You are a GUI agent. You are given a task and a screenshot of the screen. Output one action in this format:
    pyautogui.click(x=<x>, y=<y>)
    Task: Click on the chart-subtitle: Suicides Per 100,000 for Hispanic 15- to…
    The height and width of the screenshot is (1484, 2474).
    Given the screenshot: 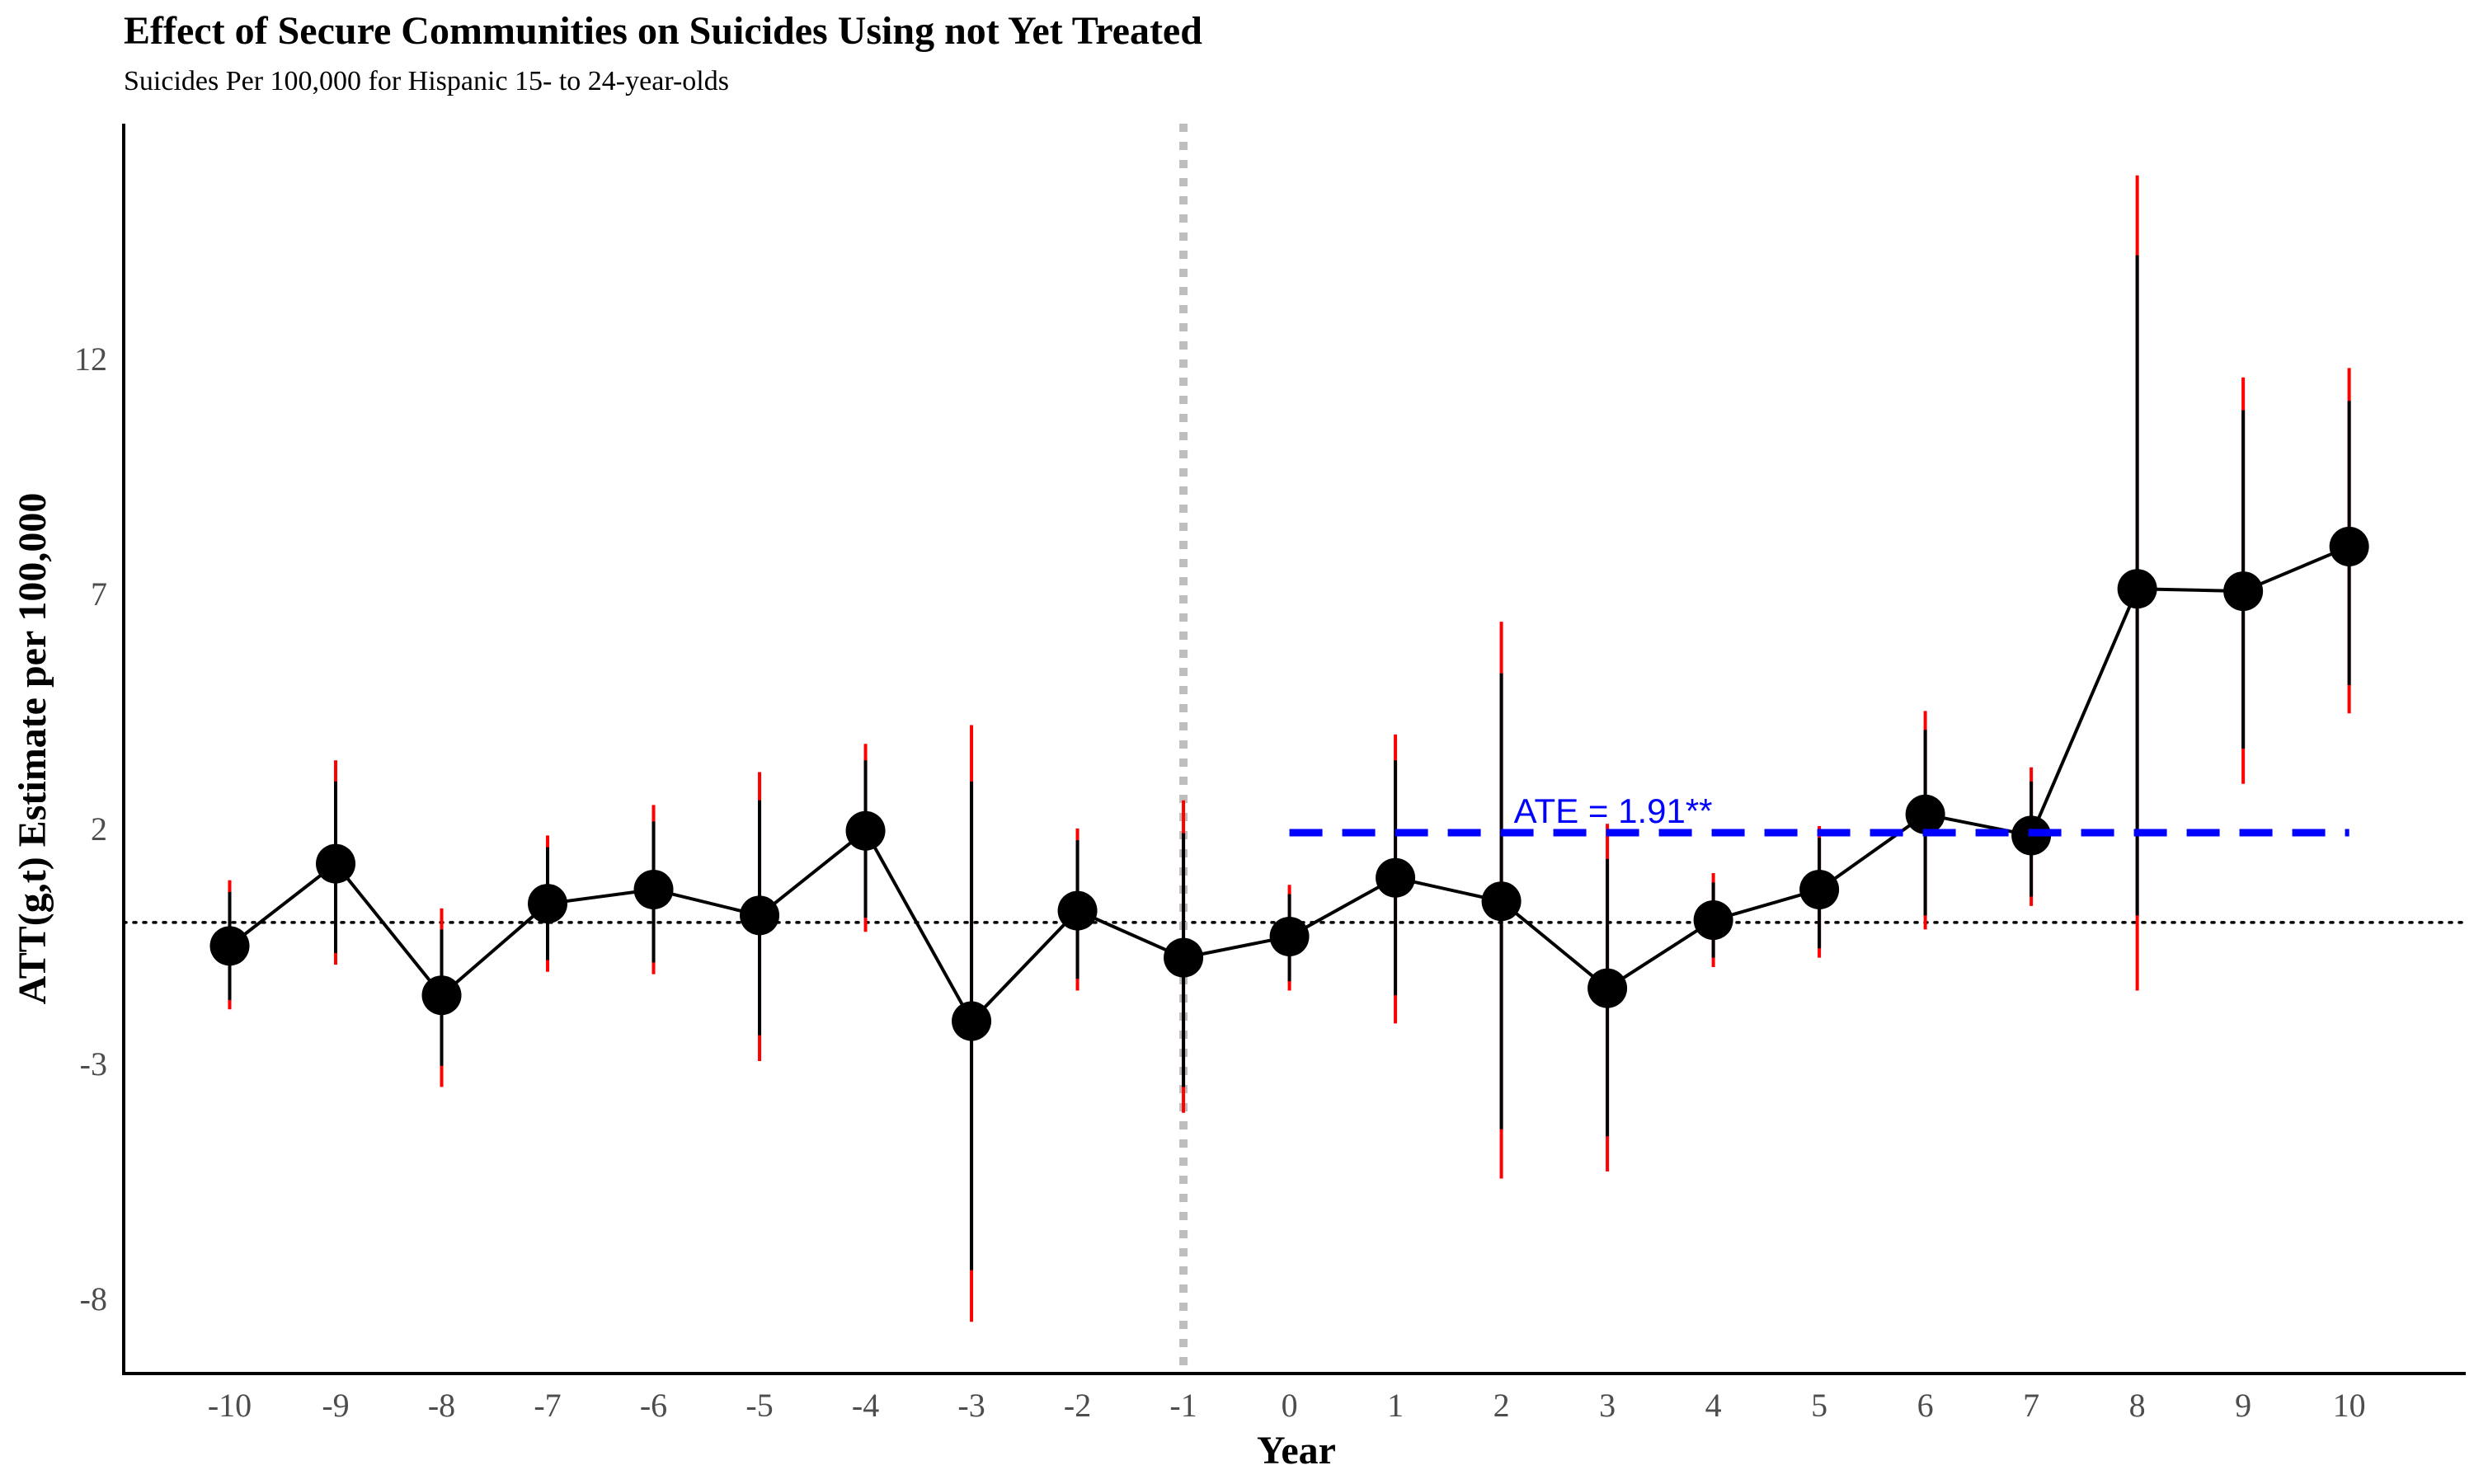 What is the action you would take?
    pyautogui.click(x=426, y=81)
    